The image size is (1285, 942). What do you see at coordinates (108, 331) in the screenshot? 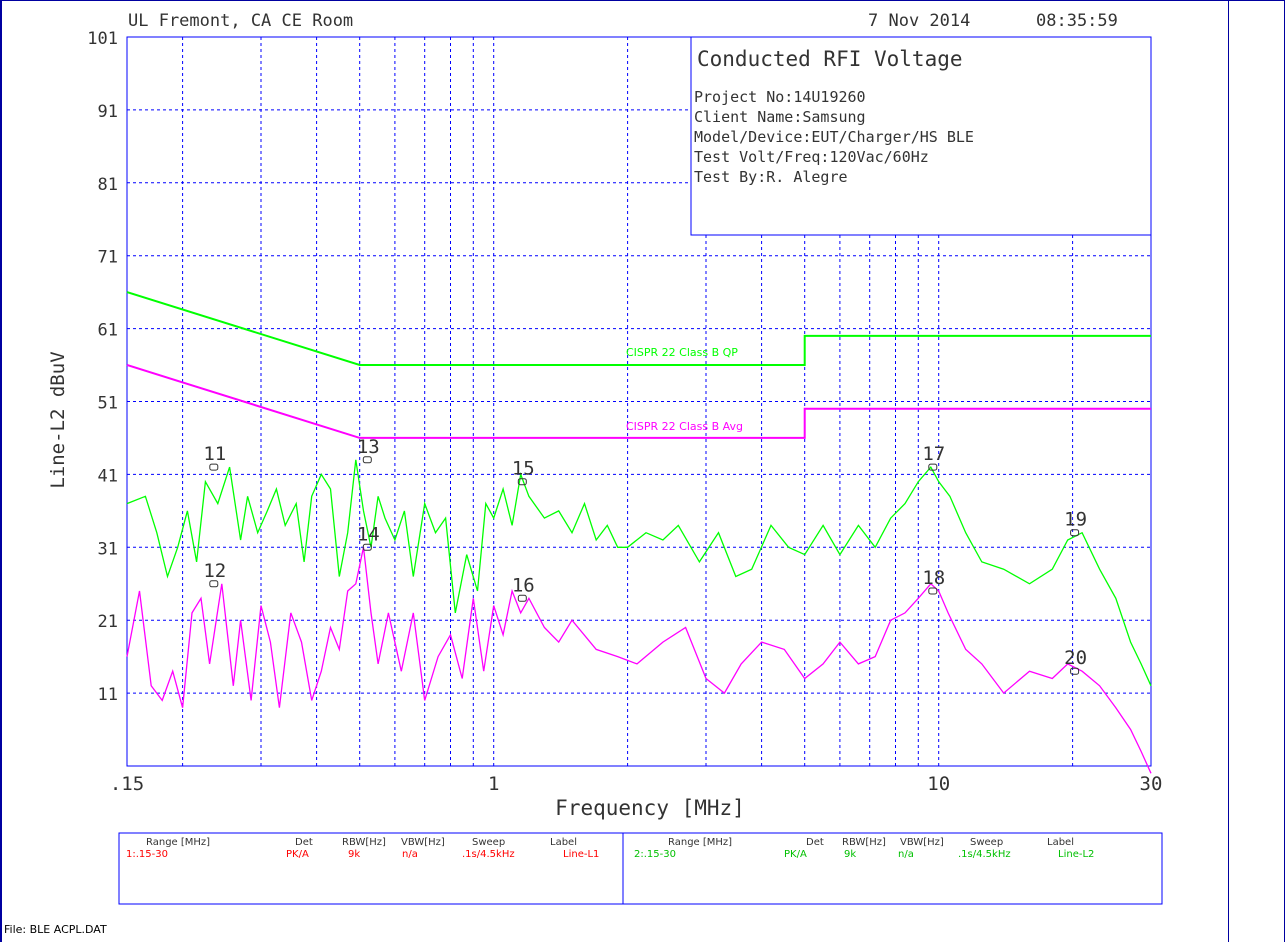
I see `y-tick-label: 61` at bounding box center [108, 331].